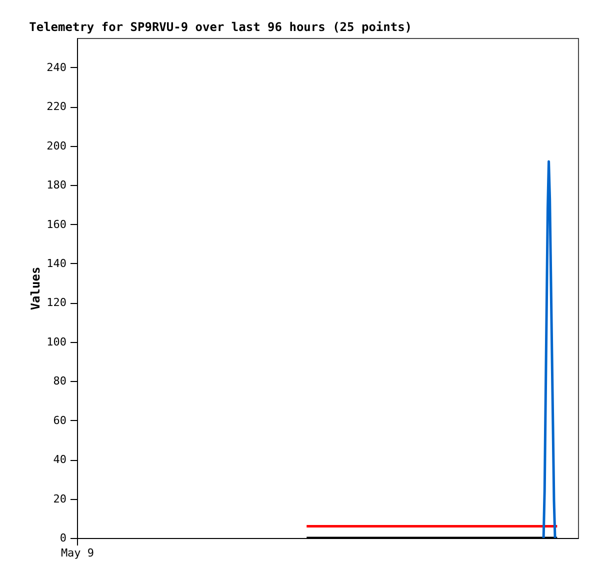 The image size is (597, 579). Describe the element at coordinates (56, 303) in the screenshot. I see `y-tick-label: 120` at that location.